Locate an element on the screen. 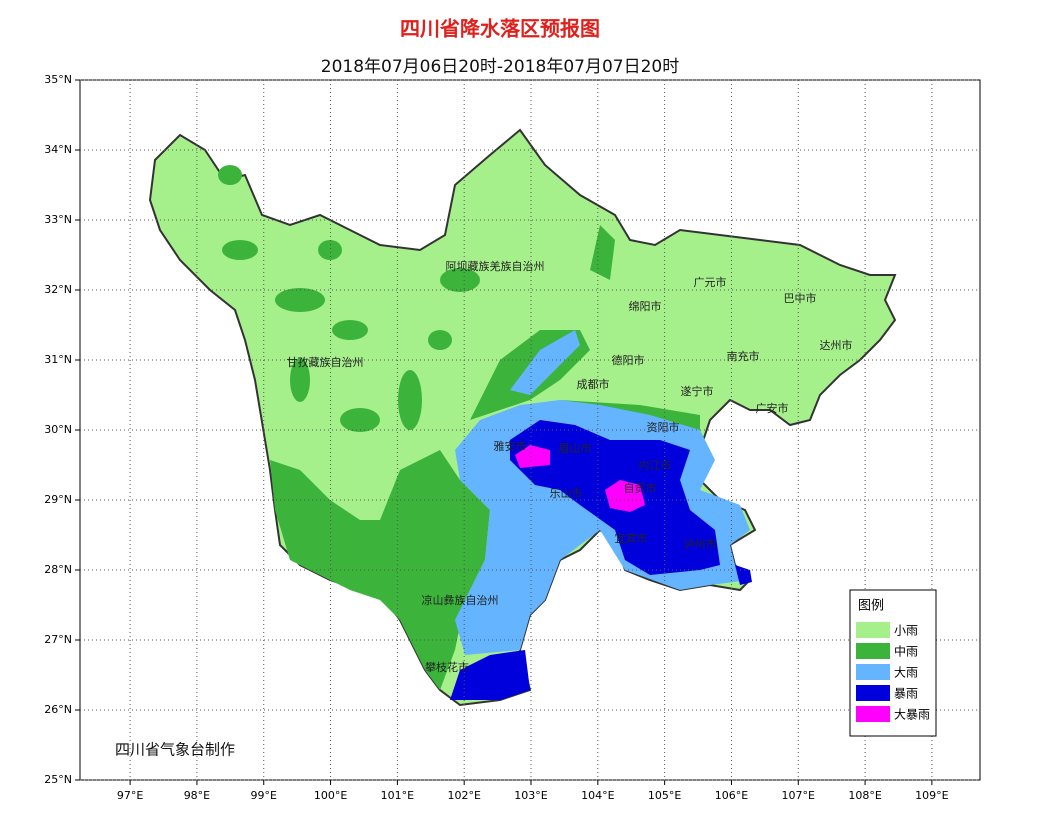 The width and height of the screenshot is (1056, 829). x-tick-label: 106°E is located at coordinates (731, 795).